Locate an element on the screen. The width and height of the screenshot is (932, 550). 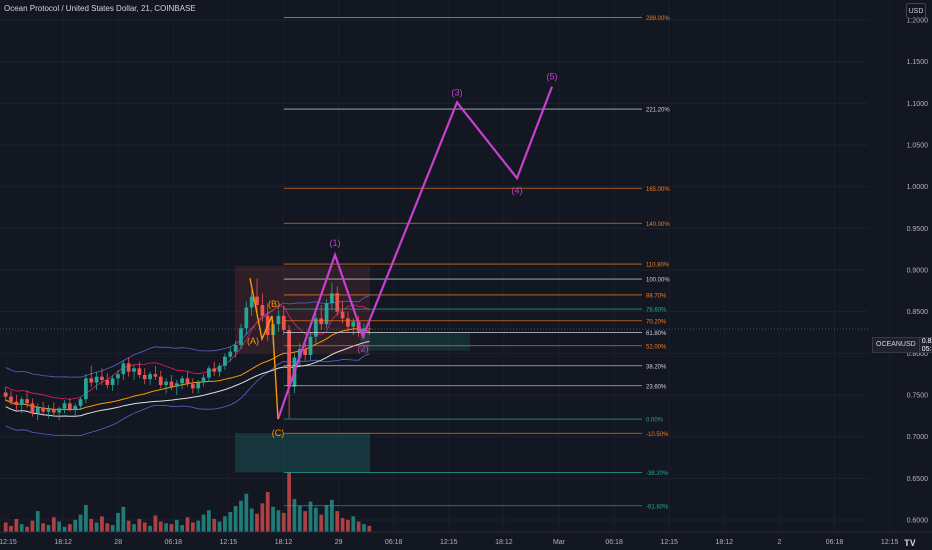
tradingview-logo-icon: 𝐓𝐕 is located at coordinates (910, 543).